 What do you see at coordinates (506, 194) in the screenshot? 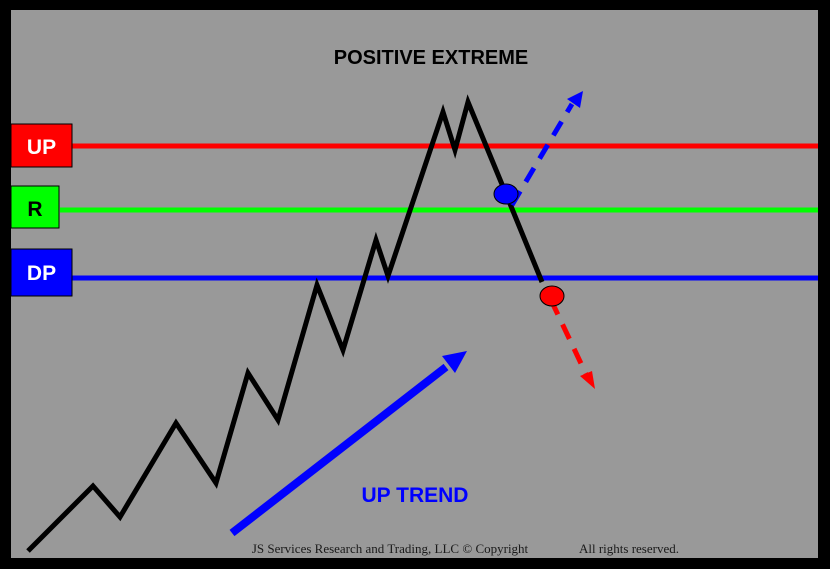
I see `breakout-marker` at bounding box center [506, 194].